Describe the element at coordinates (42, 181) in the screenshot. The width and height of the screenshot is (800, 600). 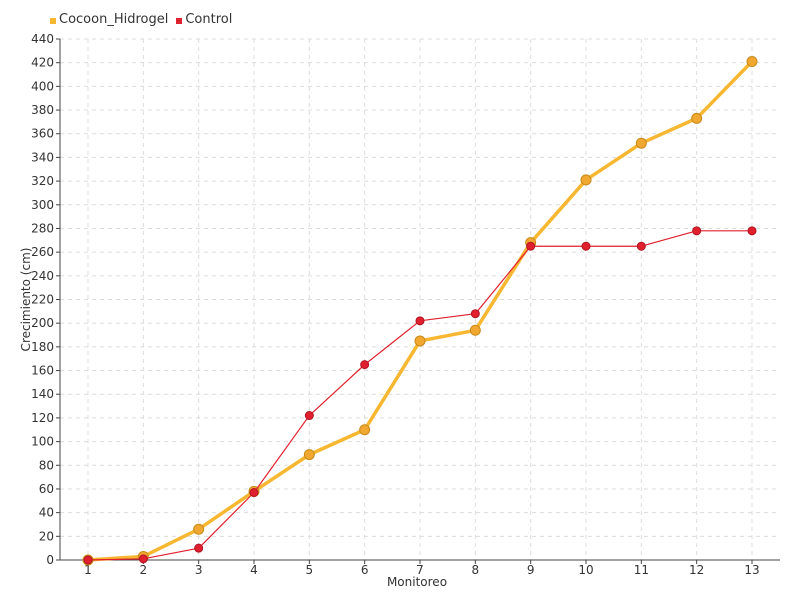
I see `y-tick-label: 320` at that location.